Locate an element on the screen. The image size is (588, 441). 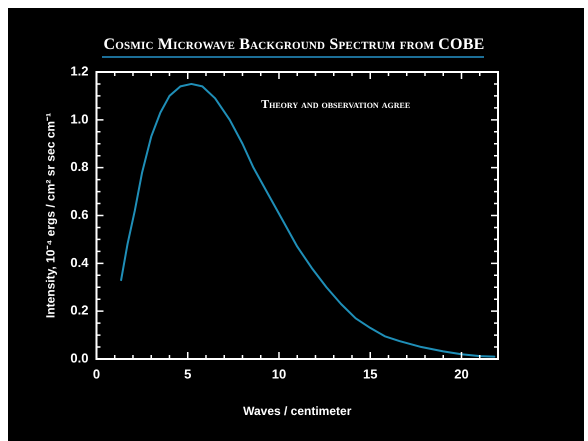
x-axis-title: Waves / centimeter is located at coordinates (297, 411).